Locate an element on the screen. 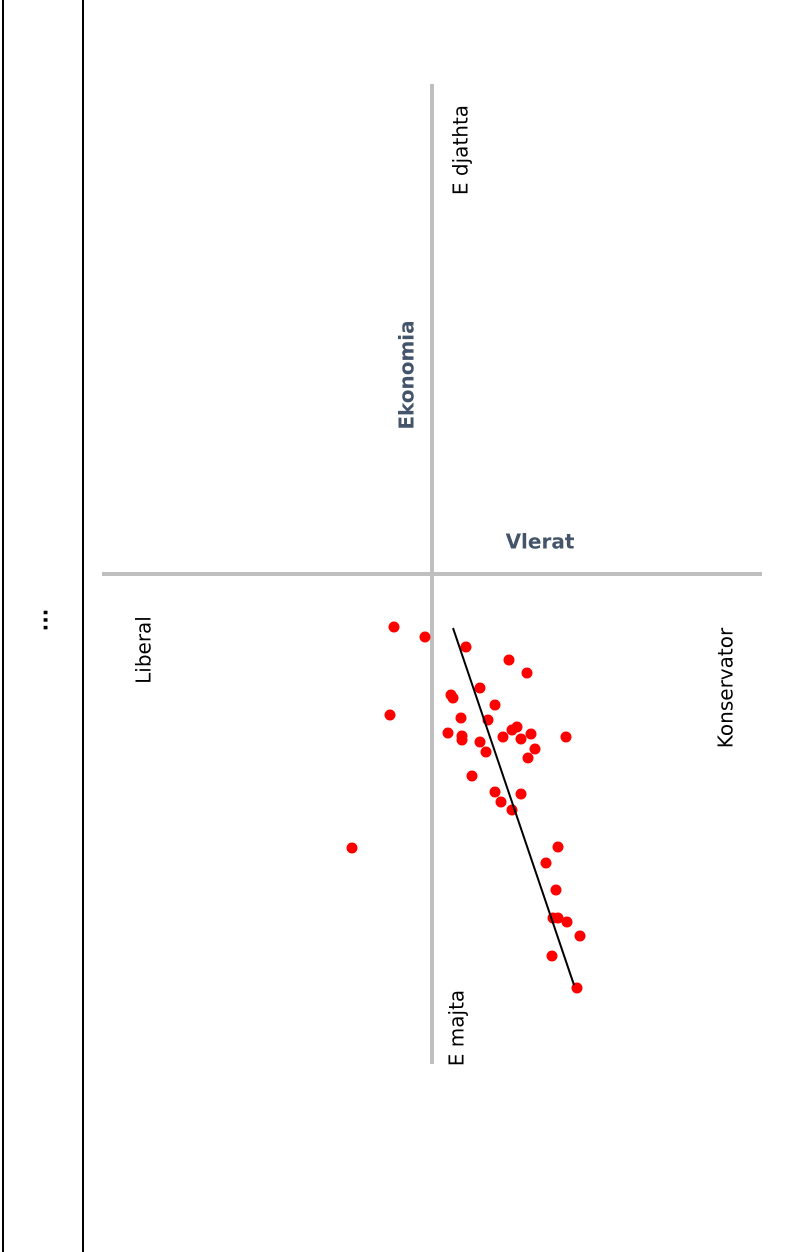 The width and height of the screenshot is (787, 1252). x-left-label: Liberal is located at coordinates (144, 650).